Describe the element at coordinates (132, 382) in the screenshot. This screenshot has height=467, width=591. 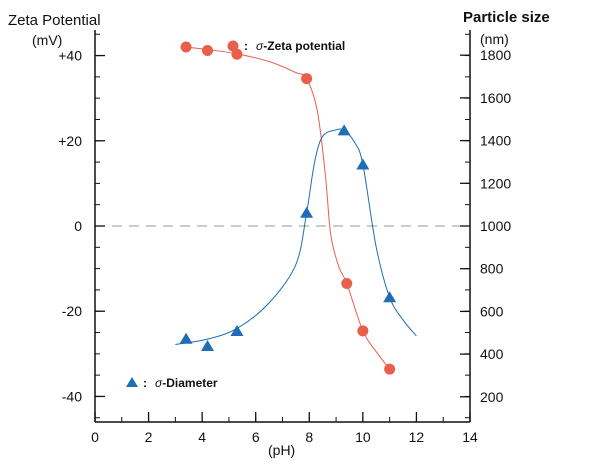
I see `legend-diameter-marker` at that location.